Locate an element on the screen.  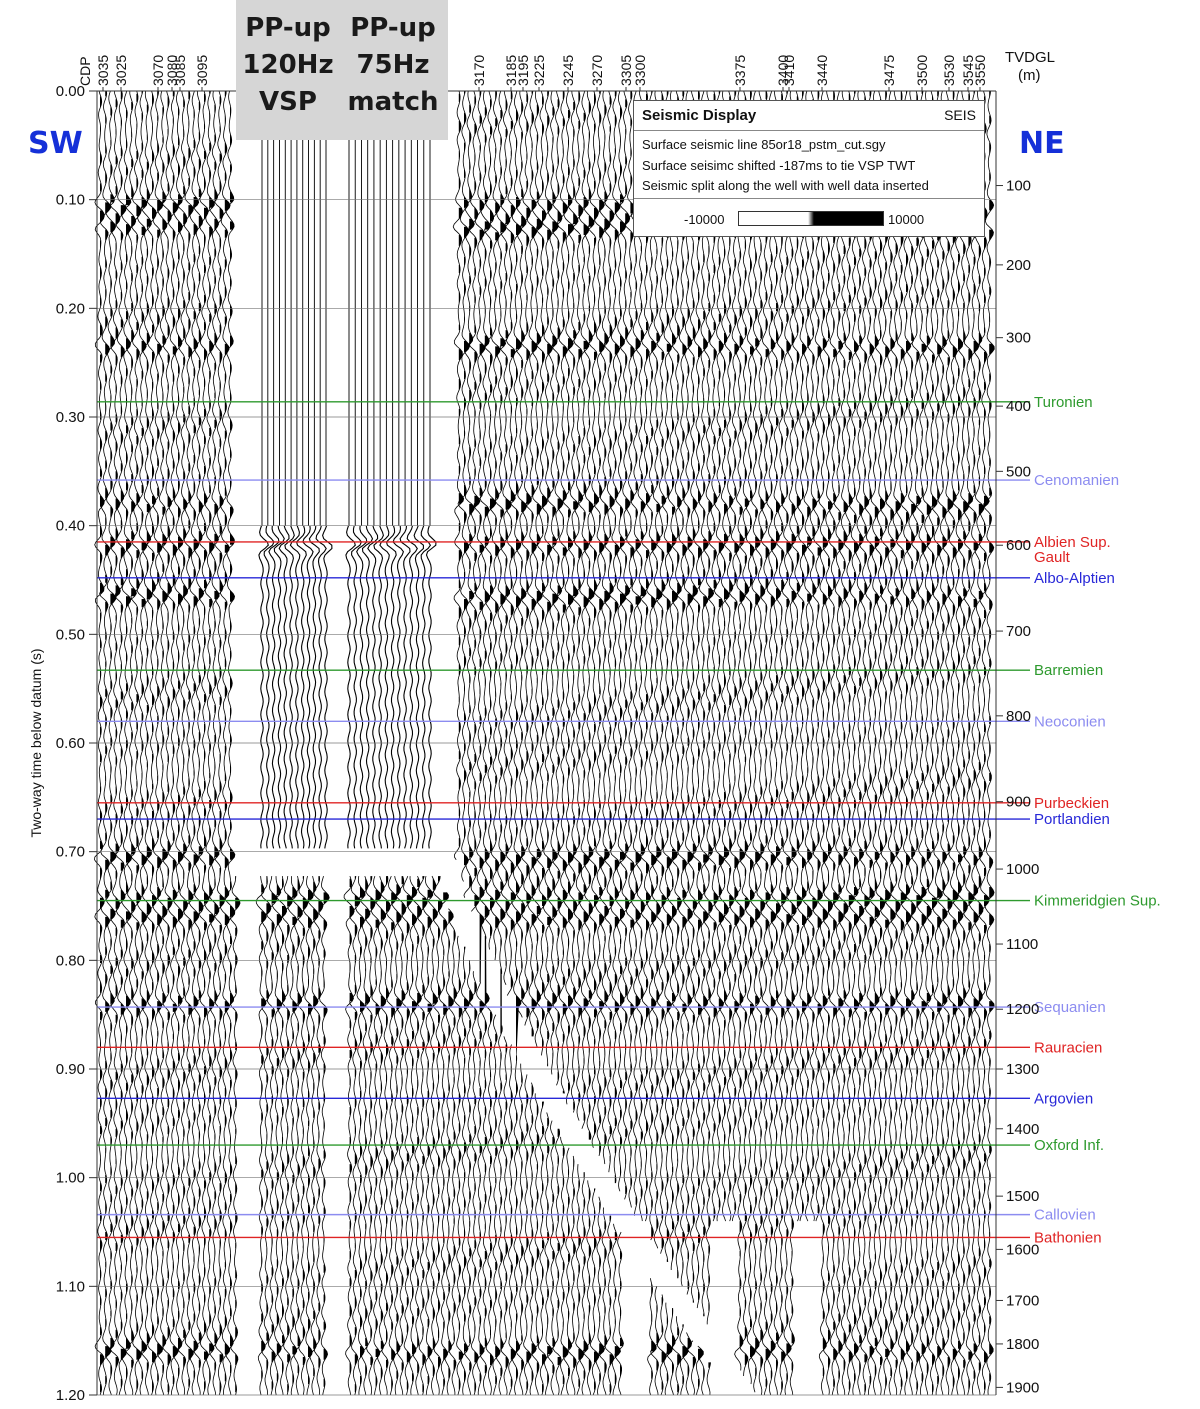
vsp-75hz-line3: match is located at coordinates (393, 102).